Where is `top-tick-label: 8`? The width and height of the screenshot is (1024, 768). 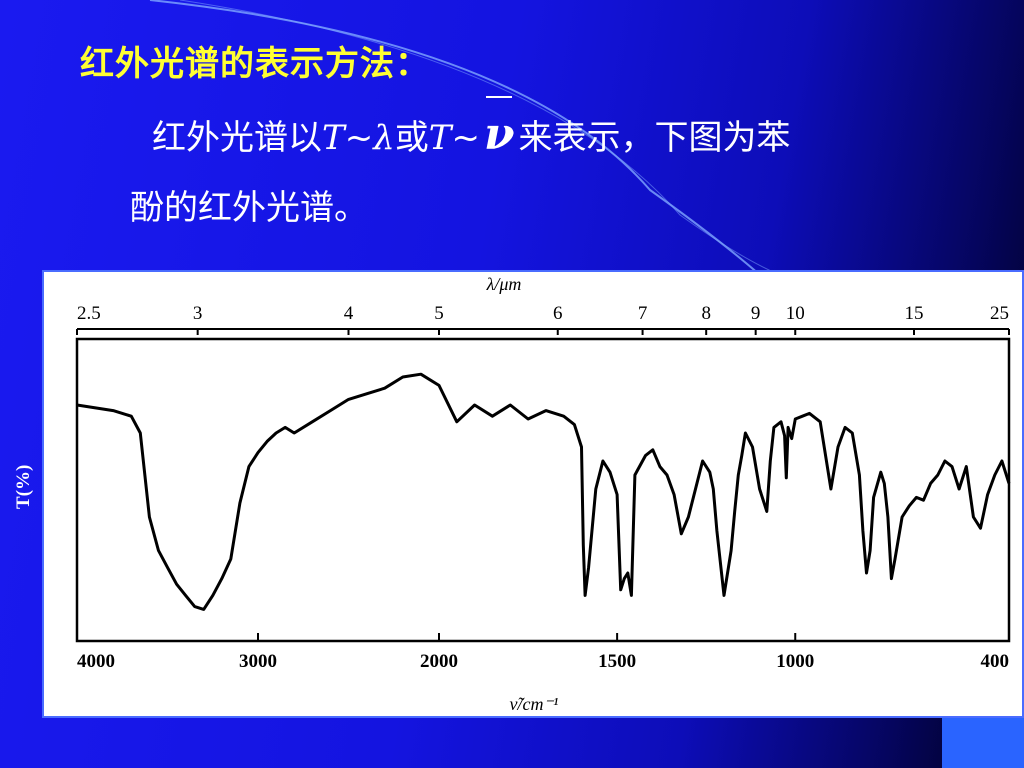 top-tick-label: 8 is located at coordinates (706, 313).